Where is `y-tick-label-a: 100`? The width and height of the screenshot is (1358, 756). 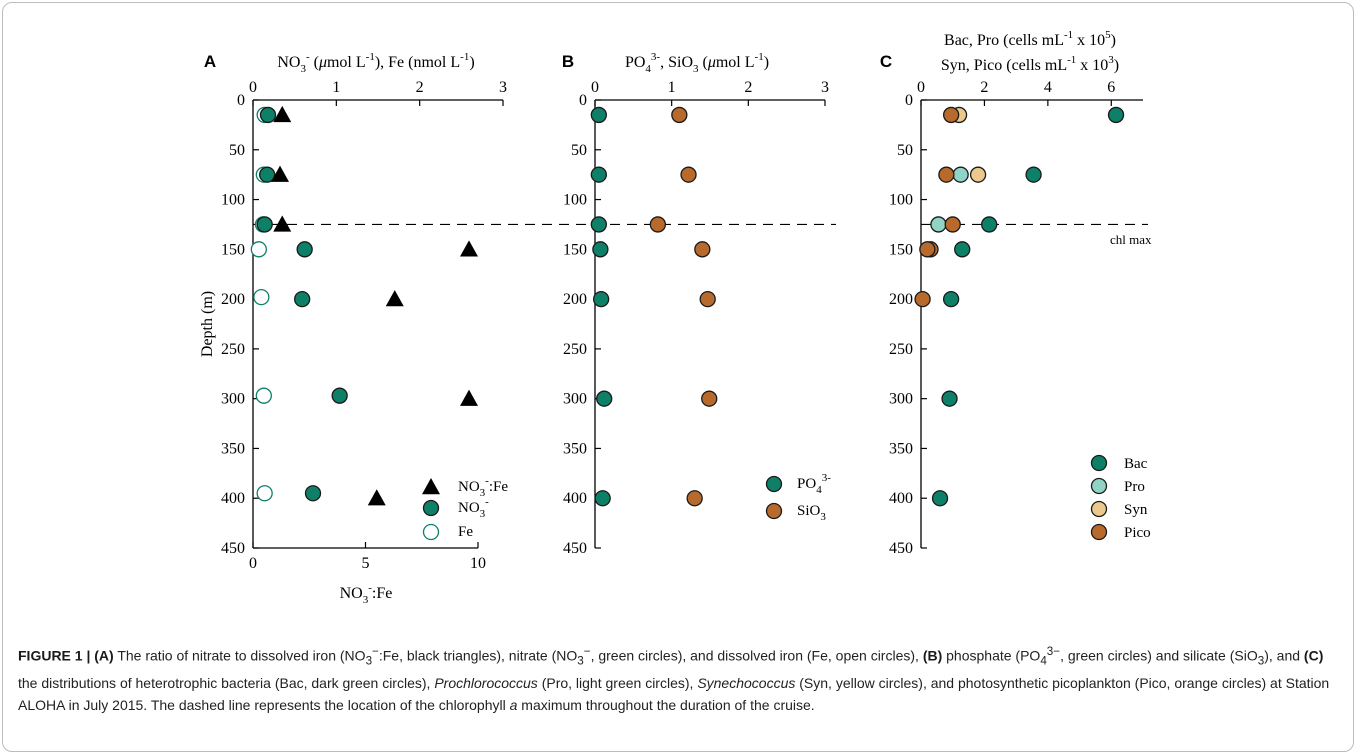
y-tick-label-a: 100 is located at coordinates (233, 200).